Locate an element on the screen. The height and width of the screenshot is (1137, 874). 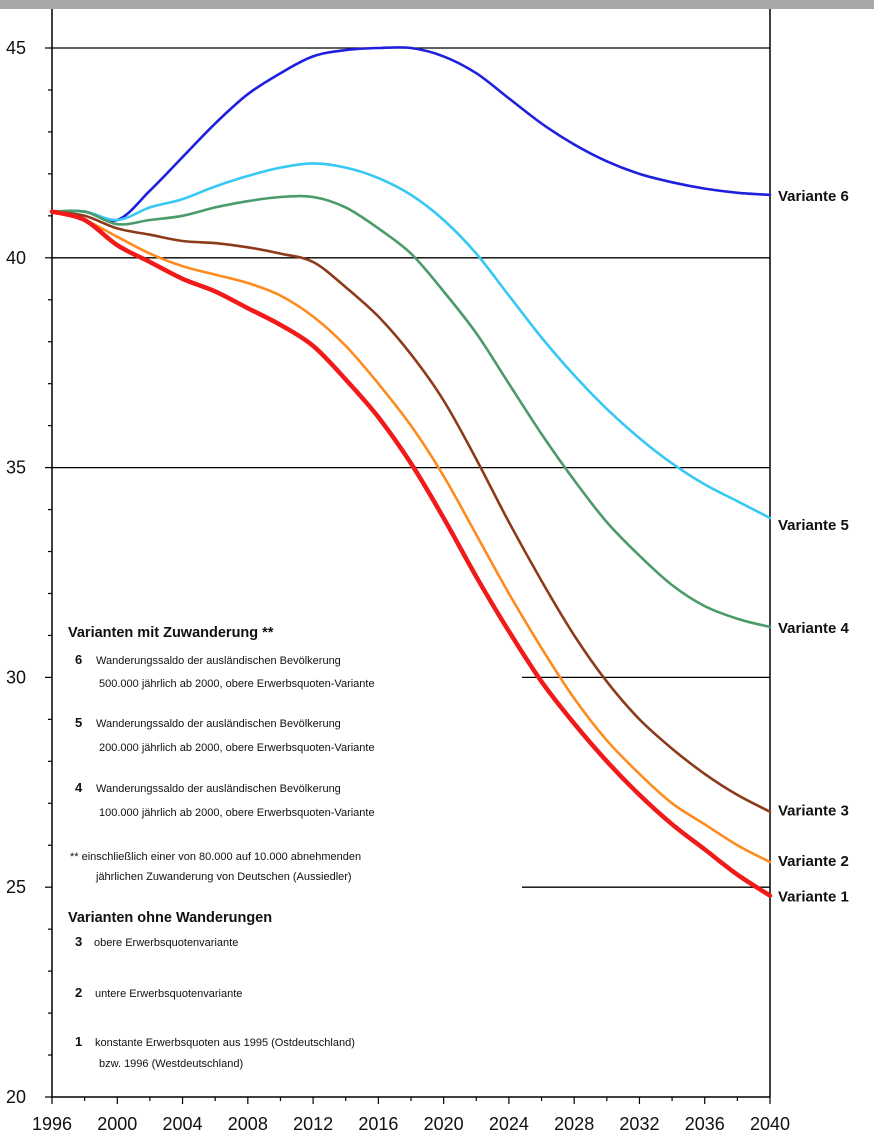
x-tick-label: 2024 is located at coordinates (509, 1124).